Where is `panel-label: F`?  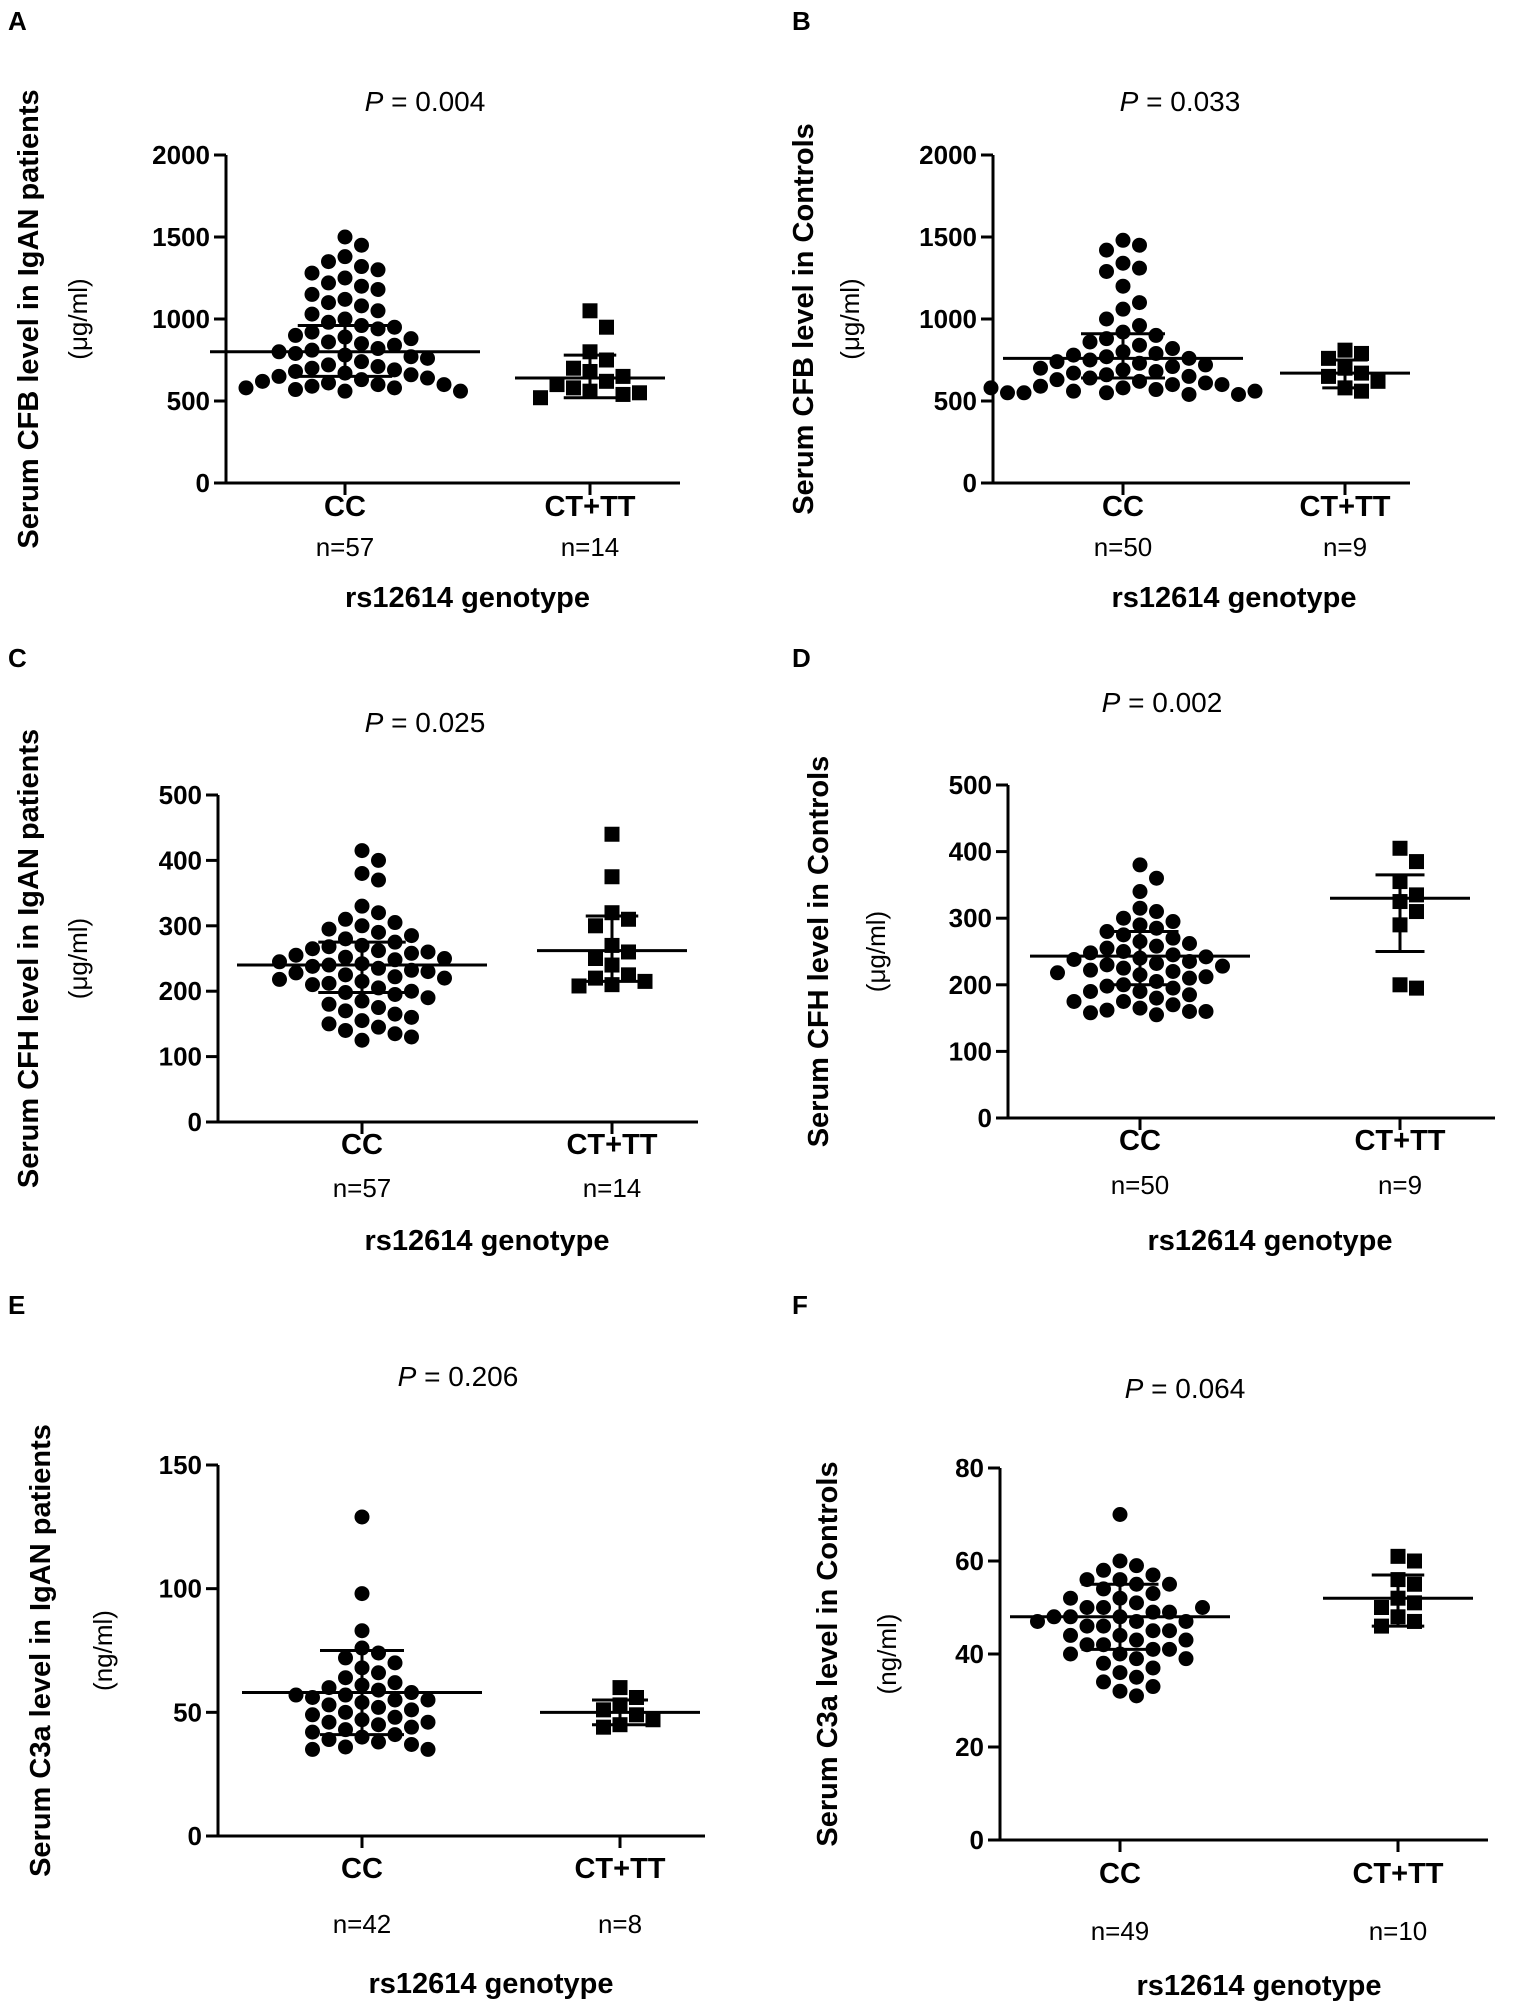 panel-label: F is located at coordinates (800, 1305).